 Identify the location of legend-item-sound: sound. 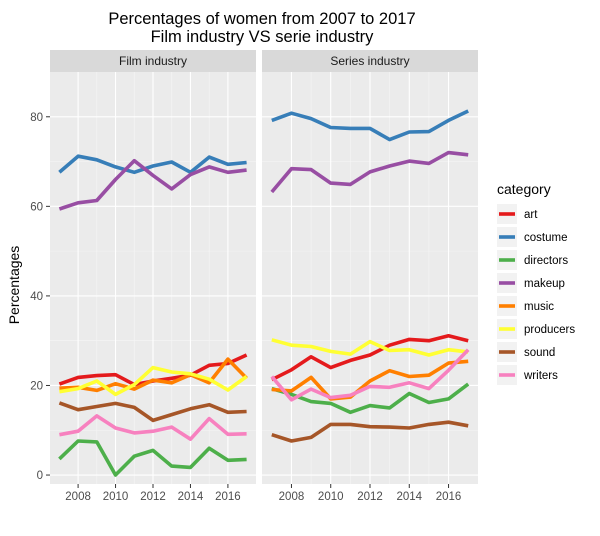
(526, 352).